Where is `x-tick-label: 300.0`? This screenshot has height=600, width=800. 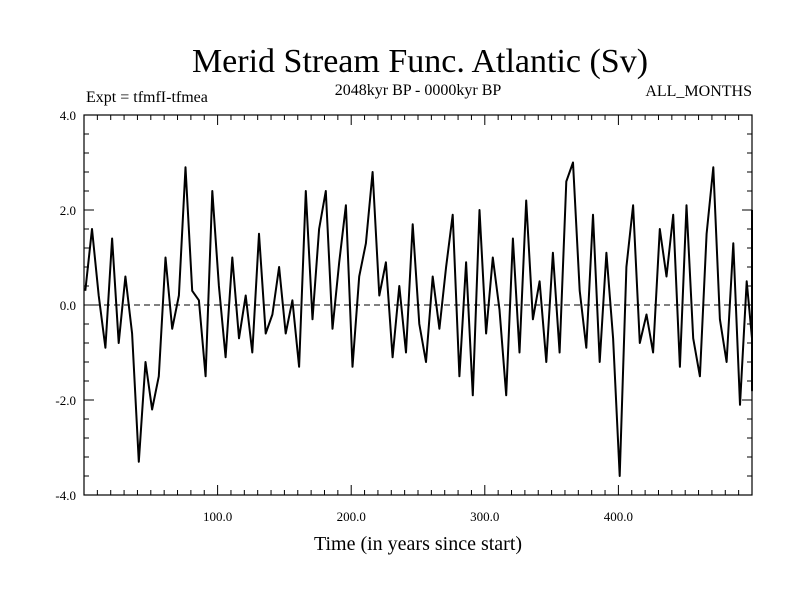 x-tick-label: 300.0 is located at coordinates (484, 516).